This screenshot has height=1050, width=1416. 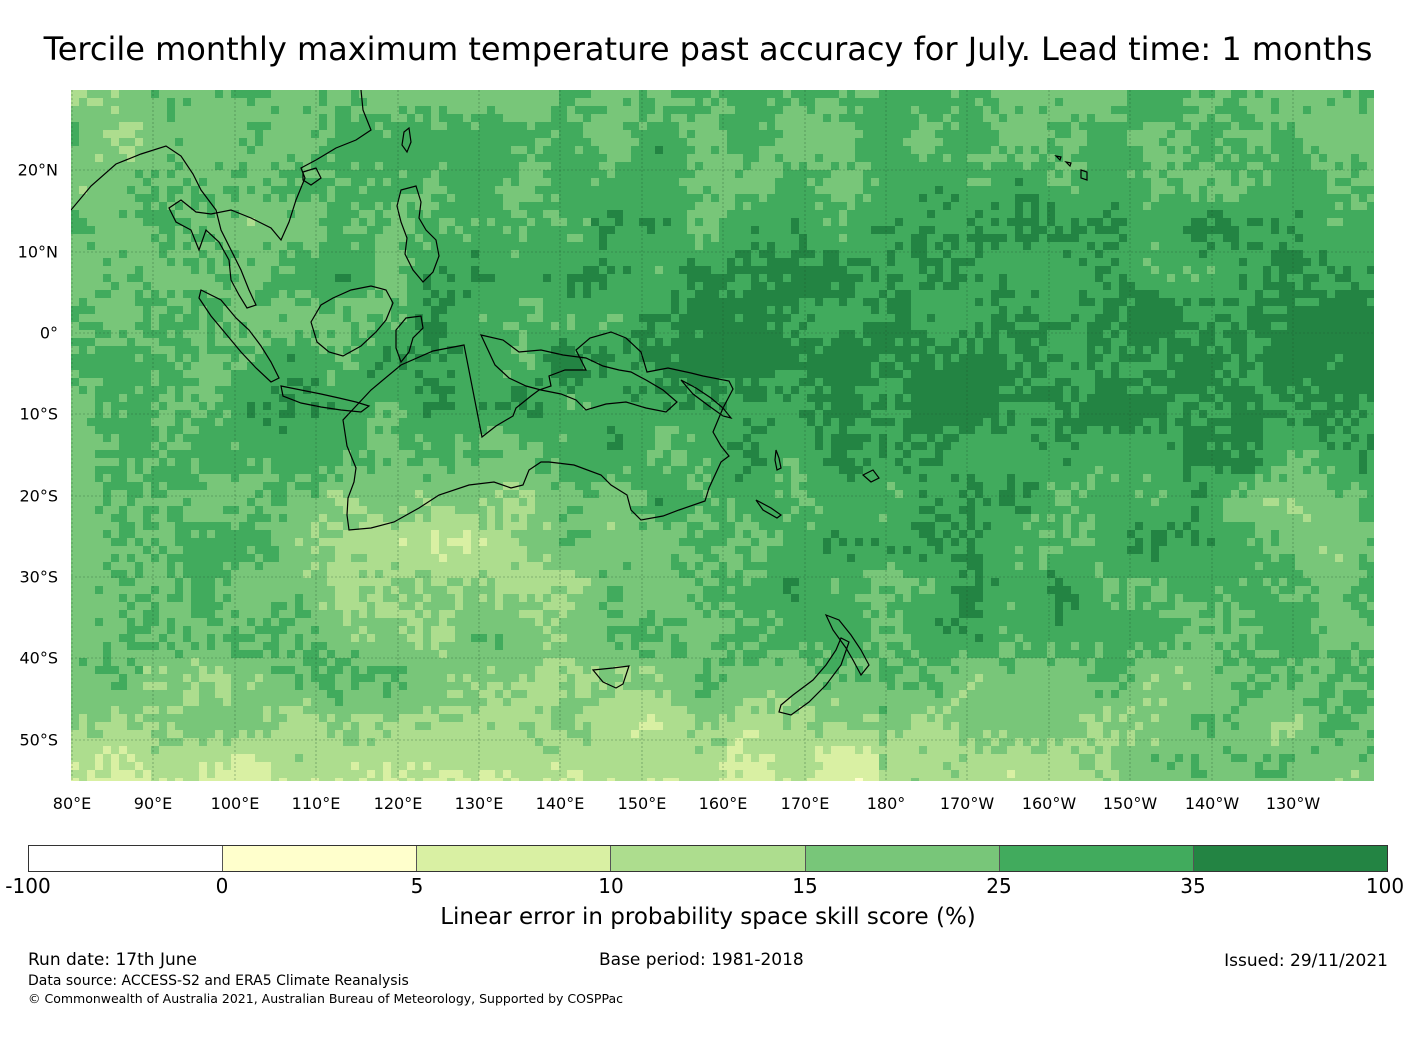 What do you see at coordinates (325, 399) in the screenshot?
I see `coastline-java` at bounding box center [325, 399].